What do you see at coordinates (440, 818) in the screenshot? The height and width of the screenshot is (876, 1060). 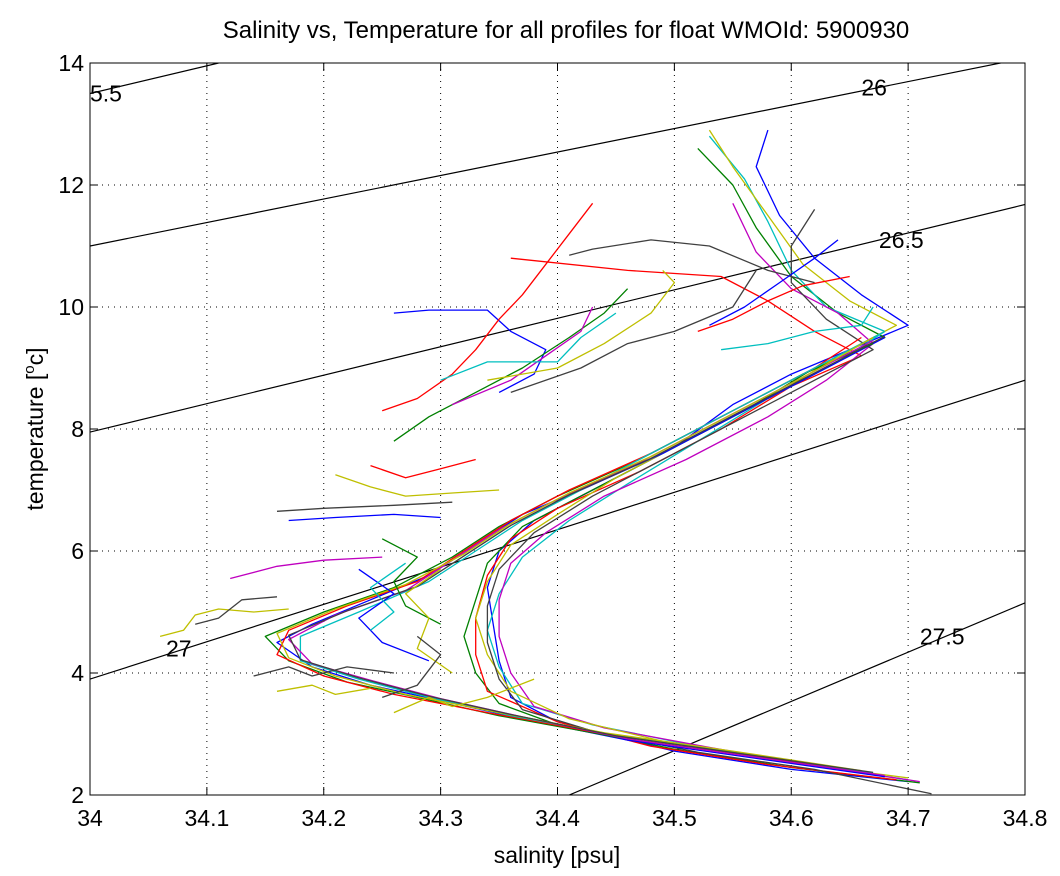 I see `x-tick-label: 34.3` at bounding box center [440, 818].